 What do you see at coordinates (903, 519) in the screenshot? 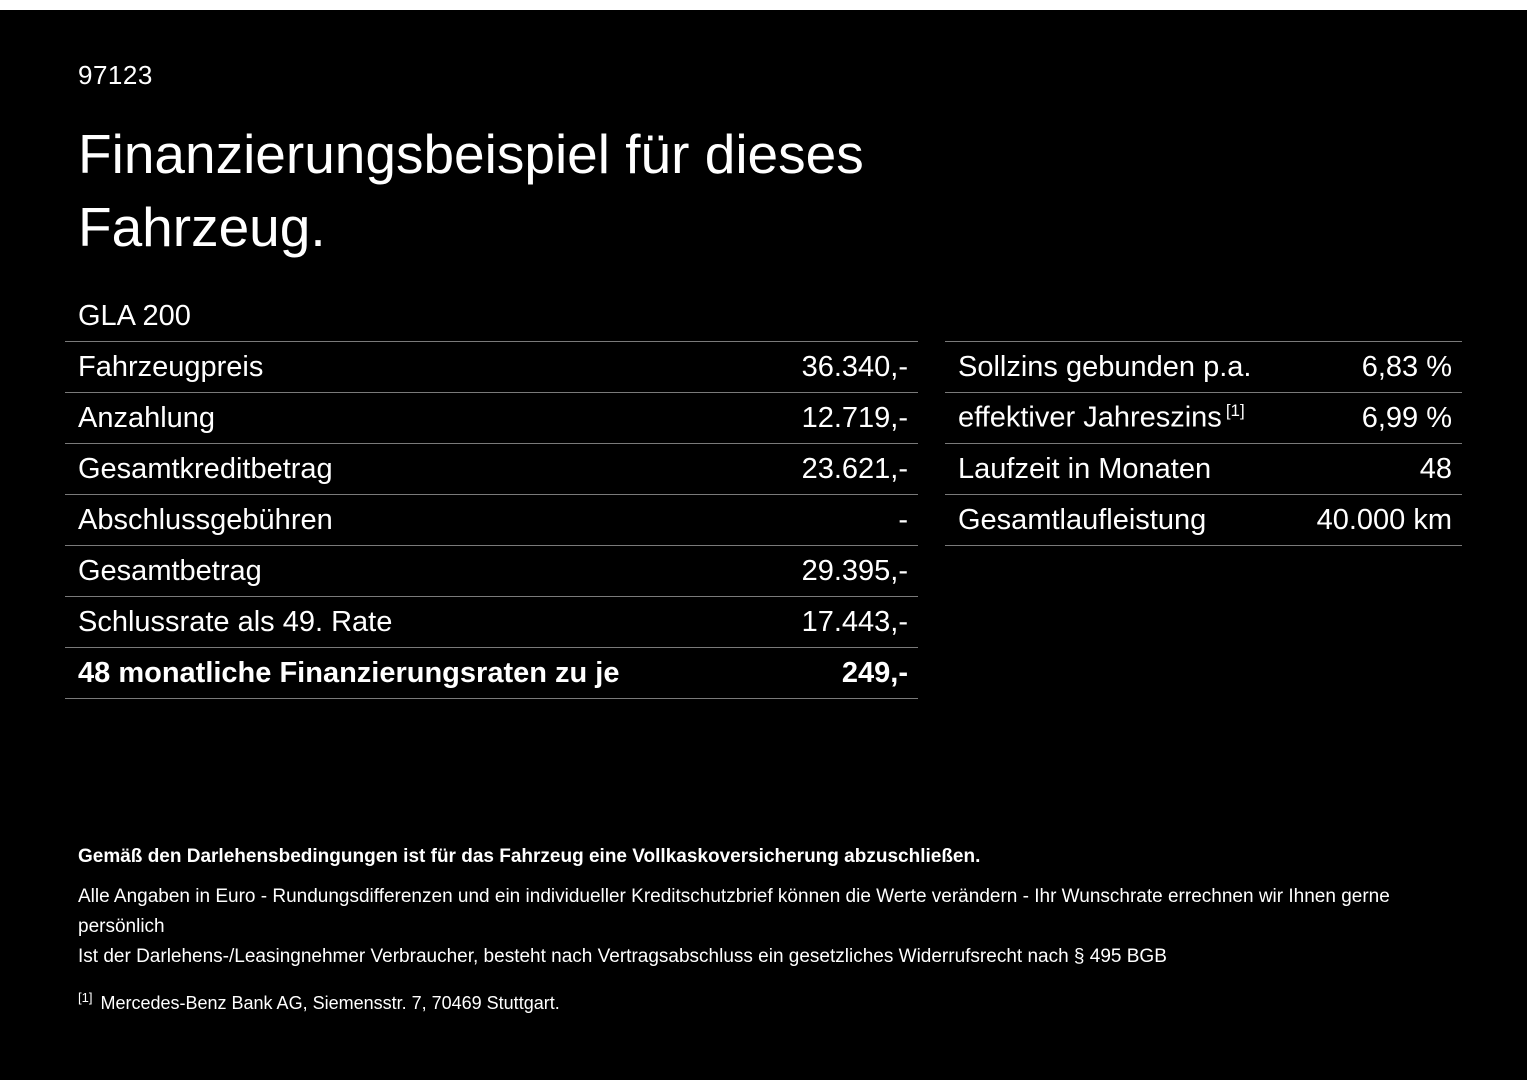
I see `row-value: -` at bounding box center [903, 519].